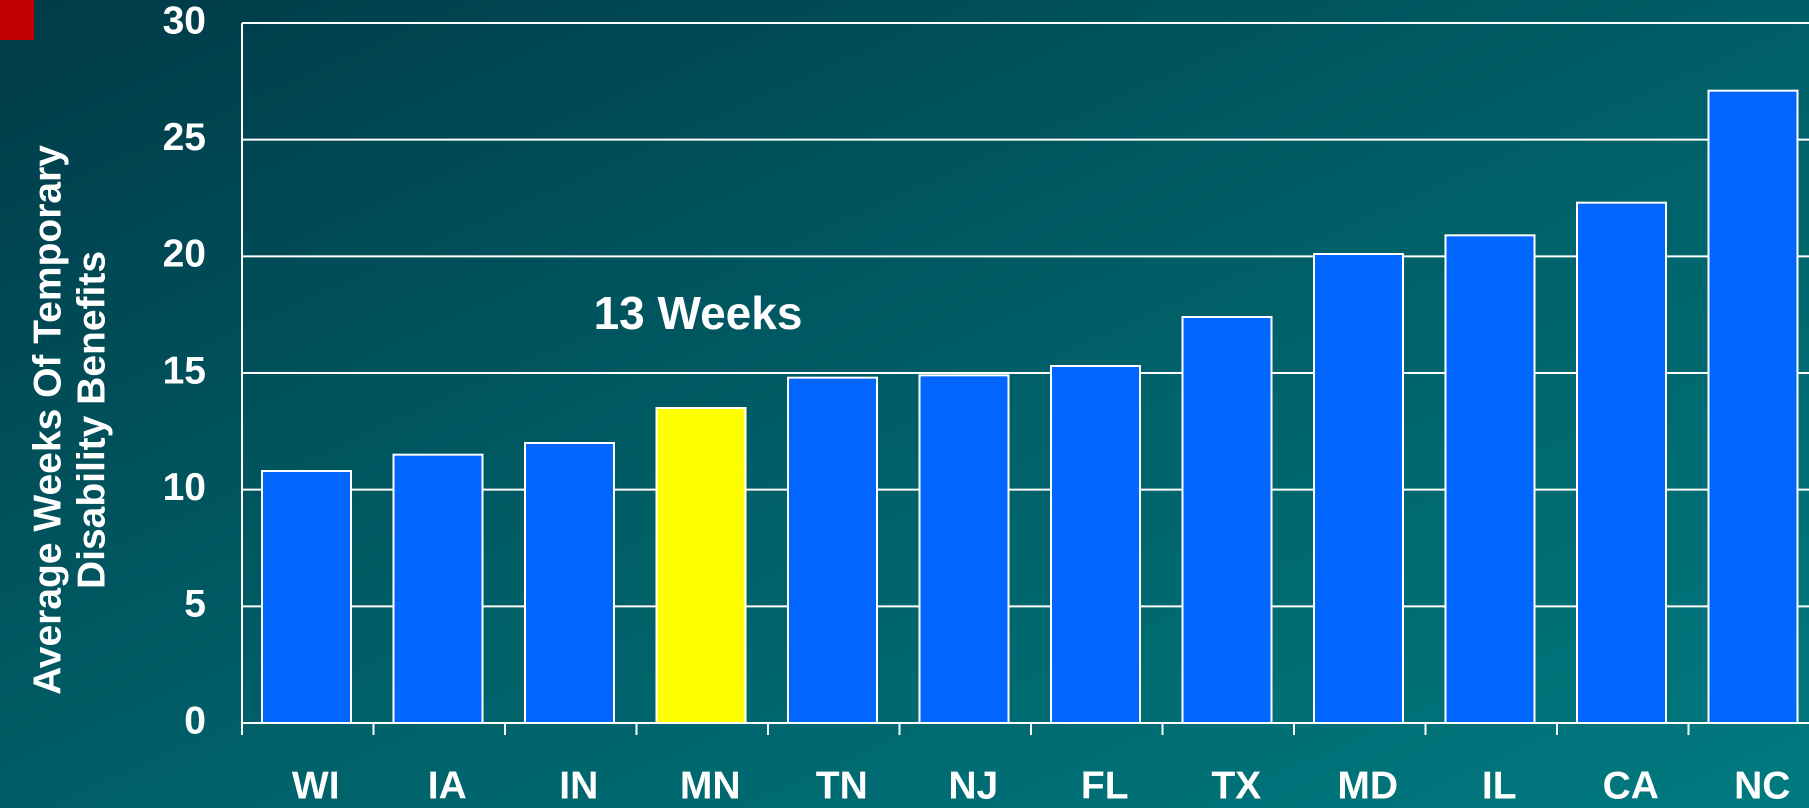  I want to click on x-tick-label: WI, so click(316, 785).